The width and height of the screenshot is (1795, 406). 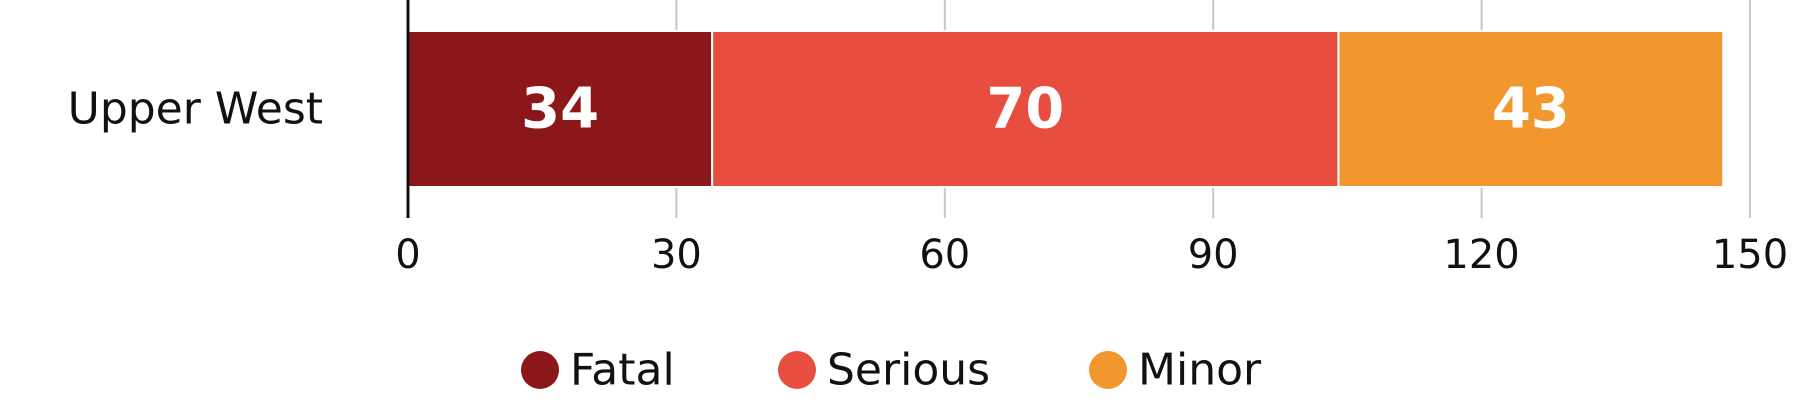 I want to click on label-layer: 34 70 43 Upper West, so click(x=819, y=109).